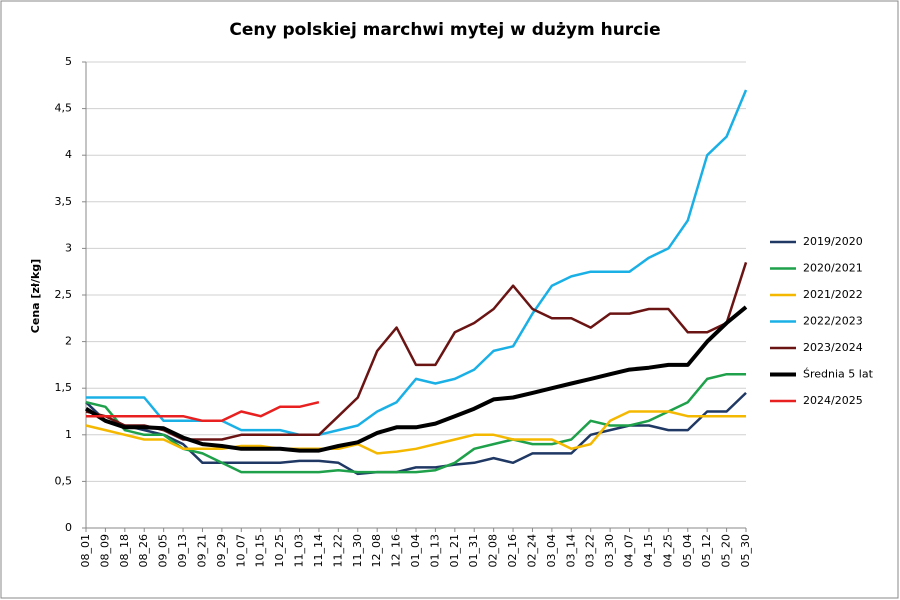 Image resolution: width=900 pixels, height=600 pixels. What do you see at coordinates (85, 551) in the screenshot?
I see `x-tick-label: 08_01` at bounding box center [85, 551].